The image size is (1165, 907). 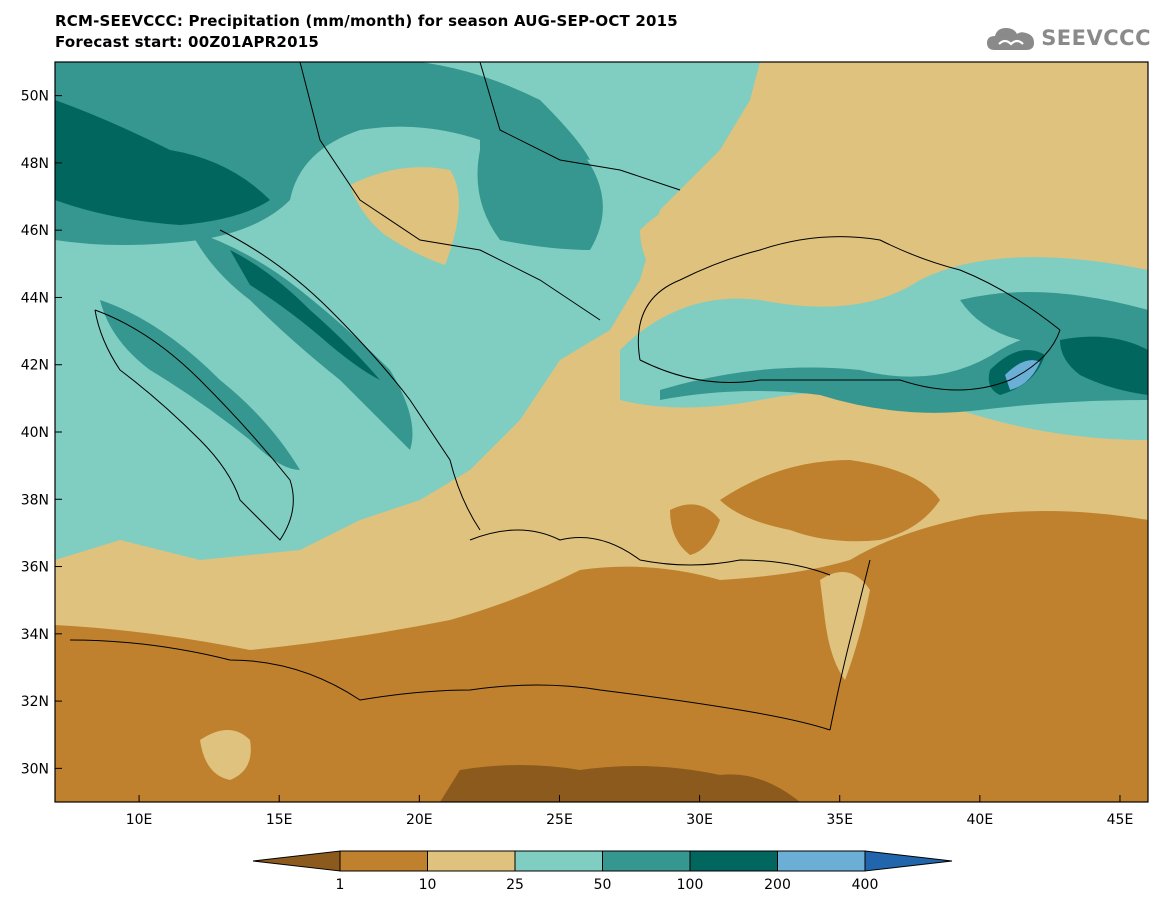 I want to click on field-100-200-caucasus, so click(x=1104, y=365).